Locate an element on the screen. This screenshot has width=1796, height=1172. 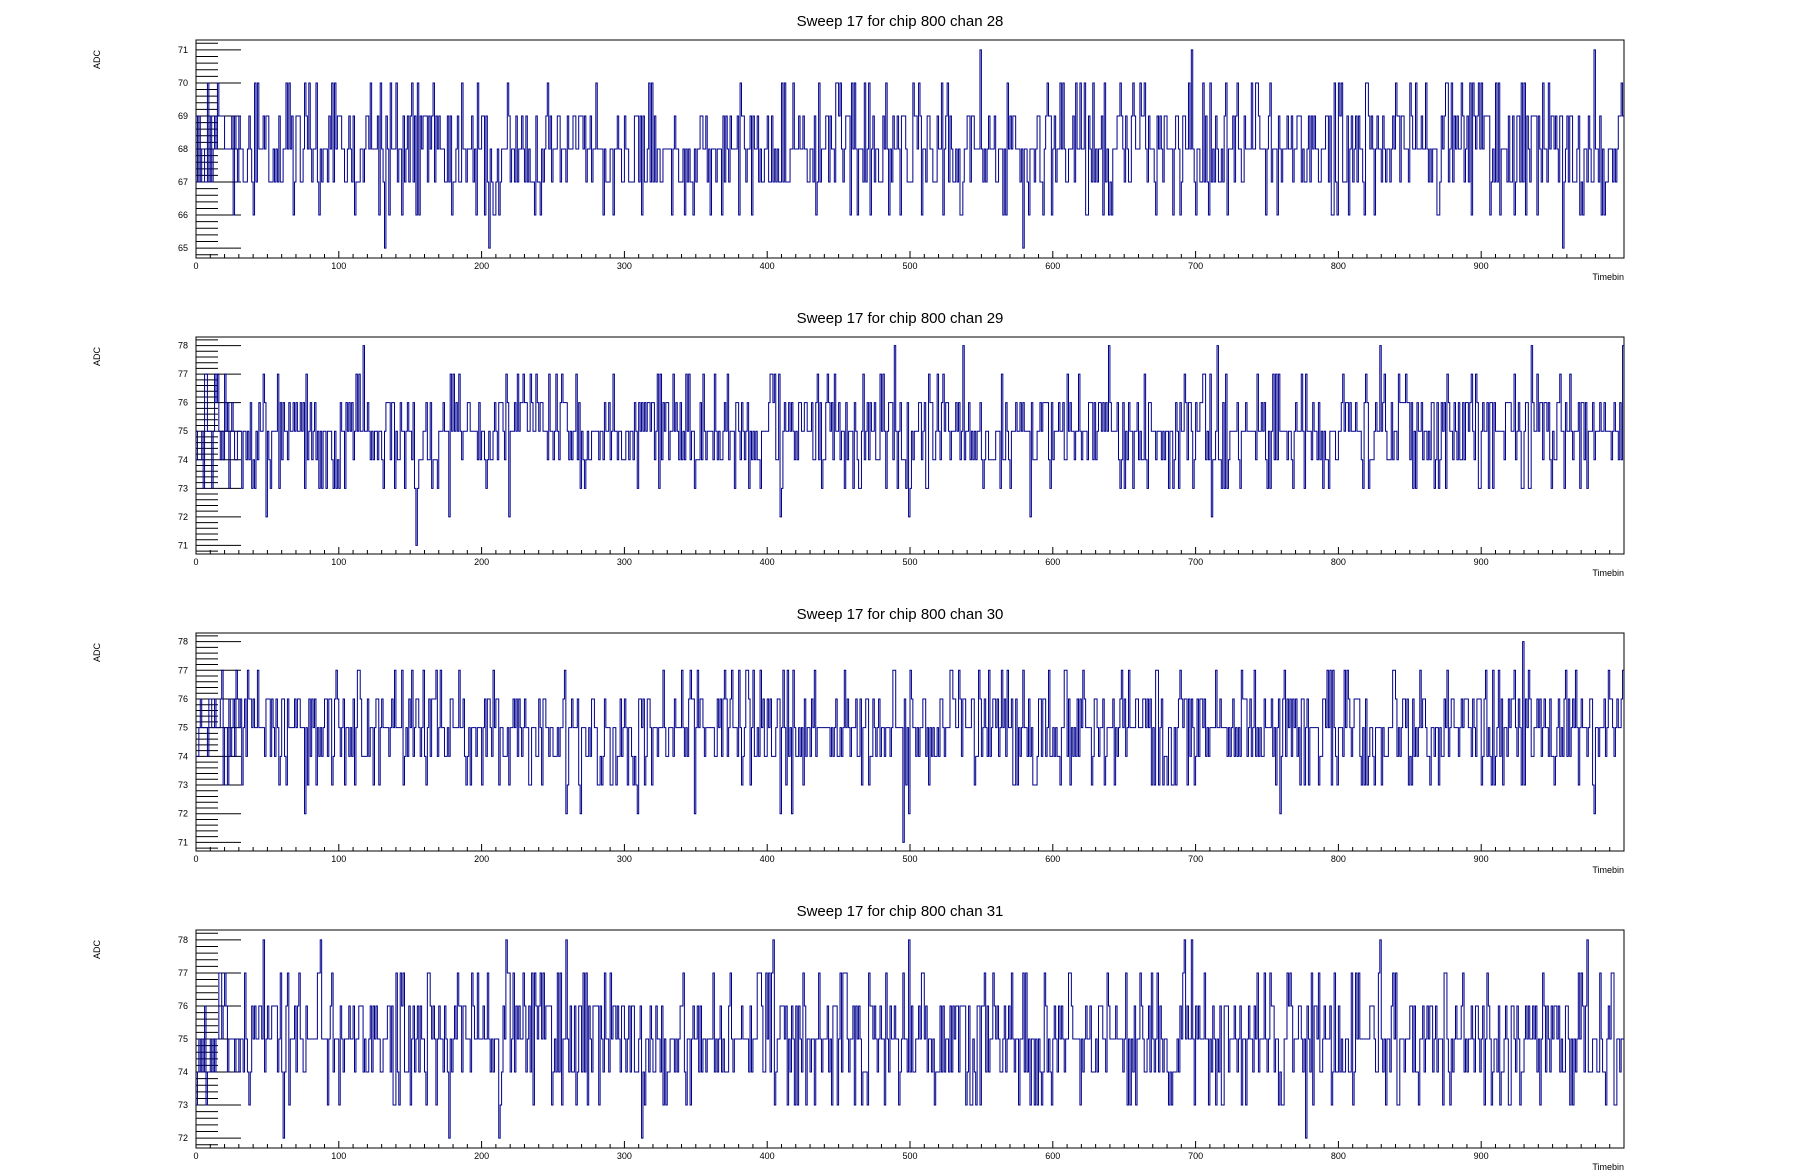
y-tick-label: 65 is located at coordinates (183, 248).